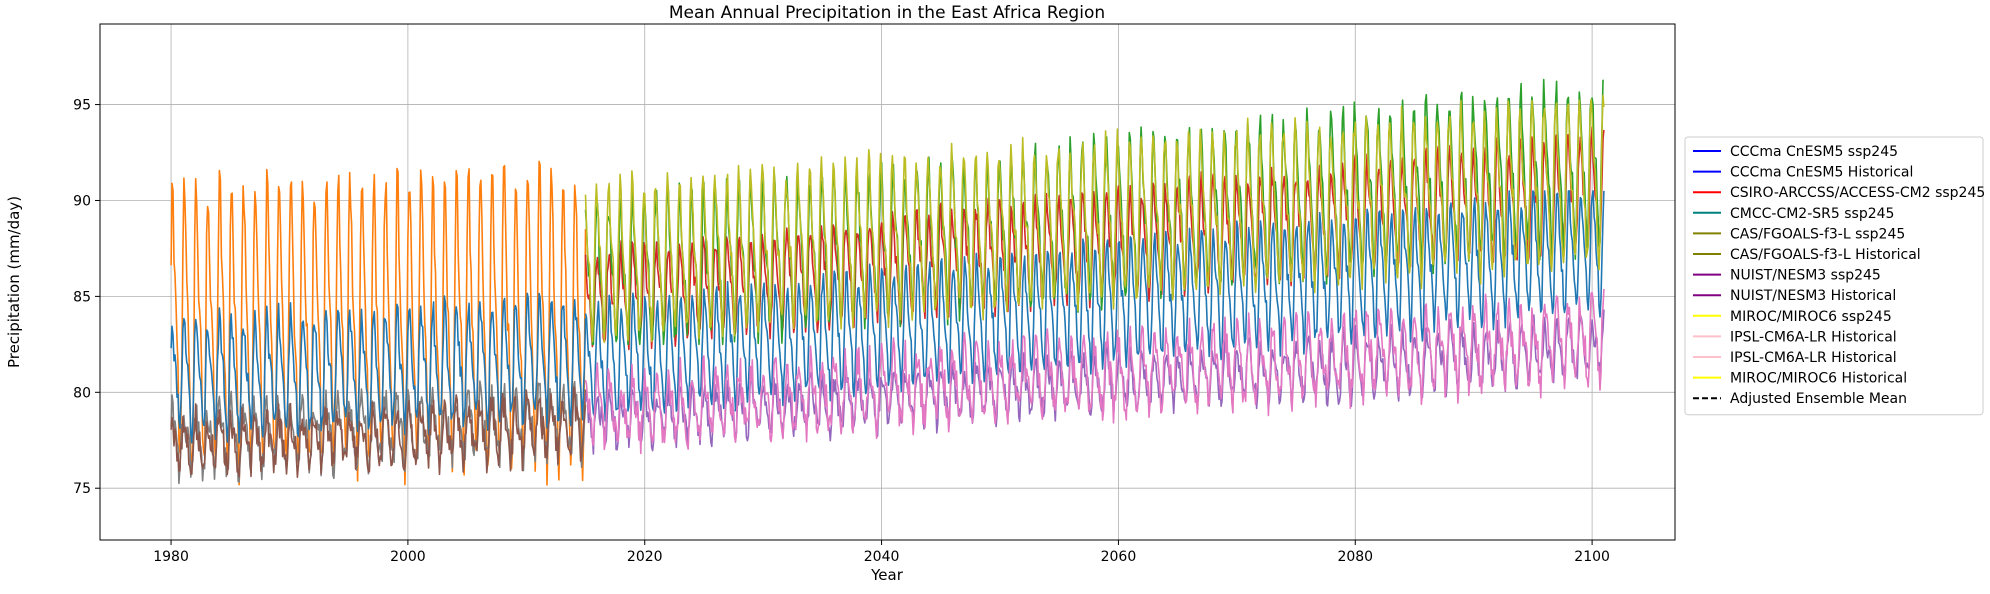  Describe the element at coordinates (82, 489) in the screenshot. I see `y-tick-label: 75` at that location.